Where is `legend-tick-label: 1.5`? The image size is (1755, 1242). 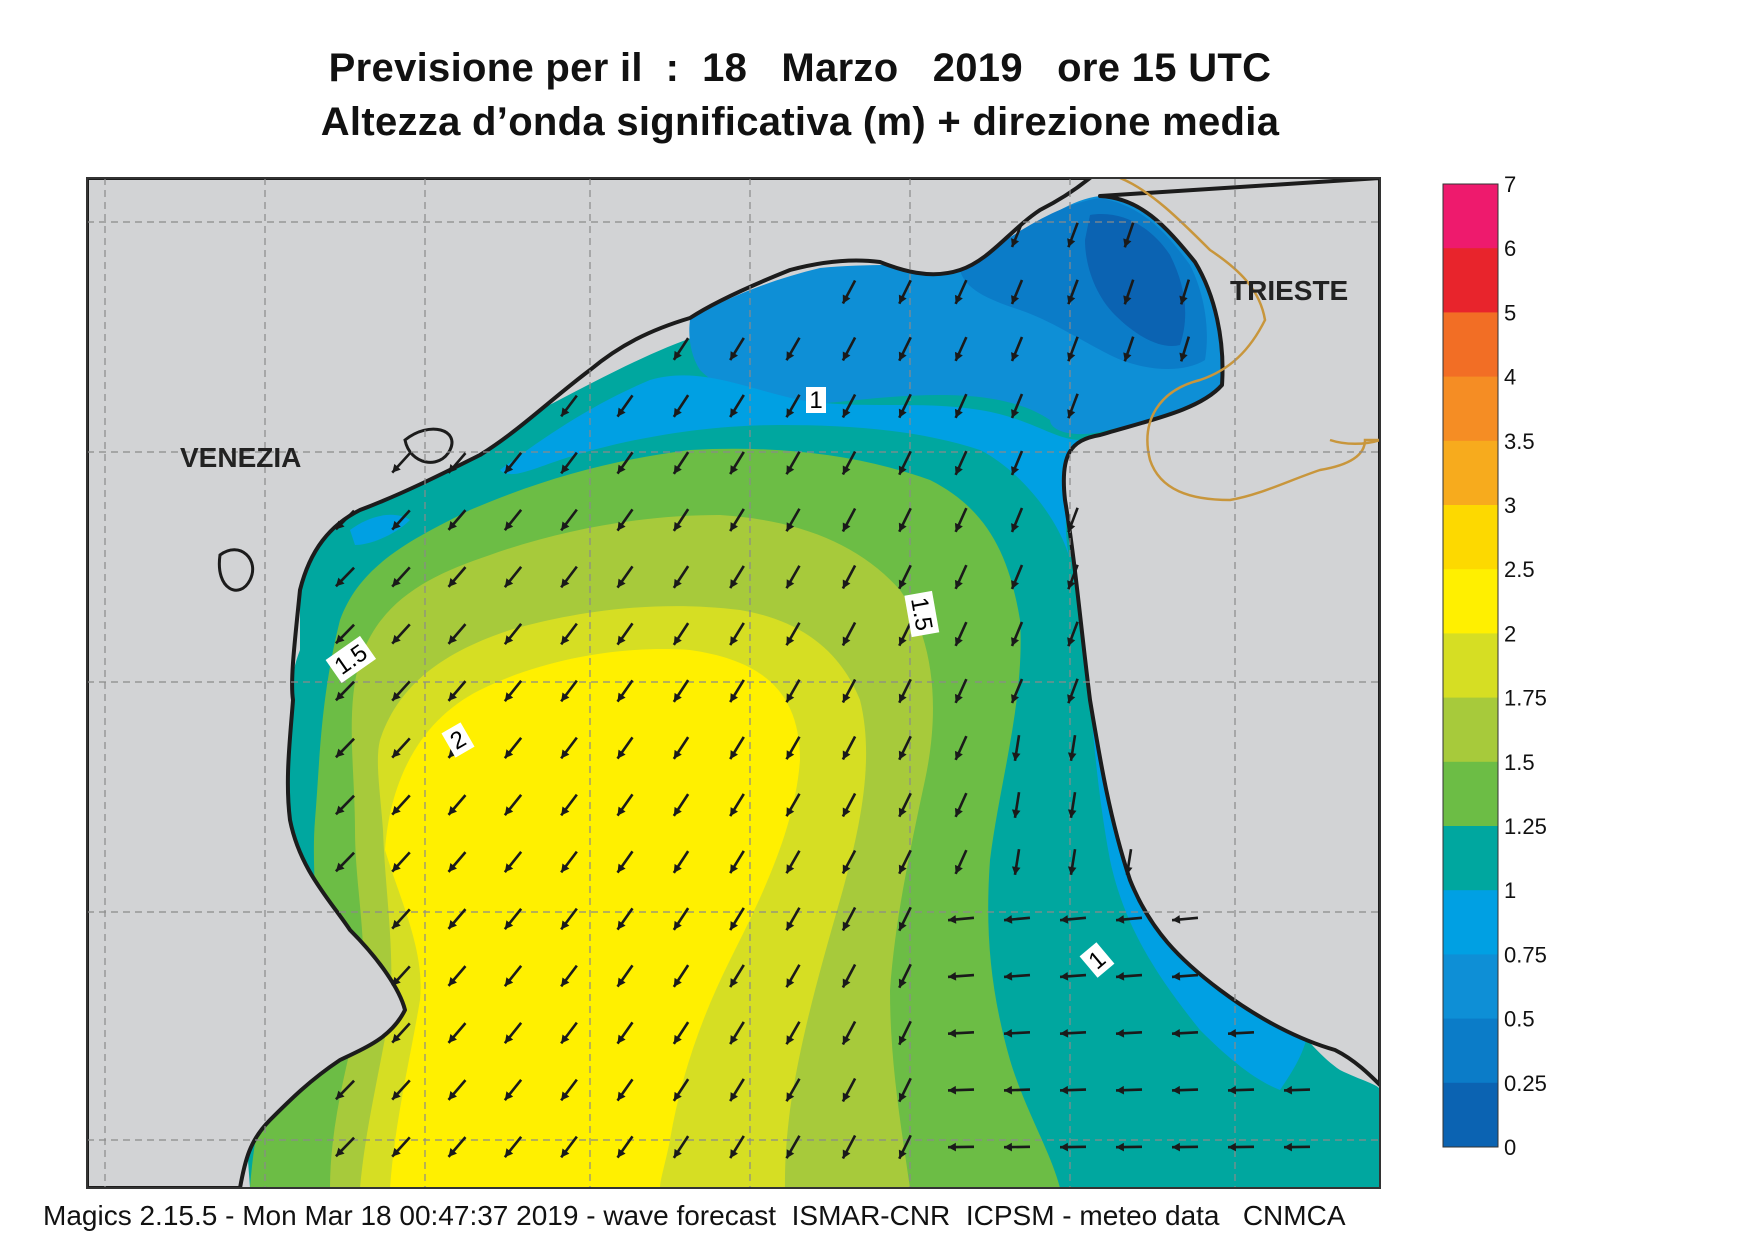
legend-tick-label: 1.5 is located at coordinates (1519, 762).